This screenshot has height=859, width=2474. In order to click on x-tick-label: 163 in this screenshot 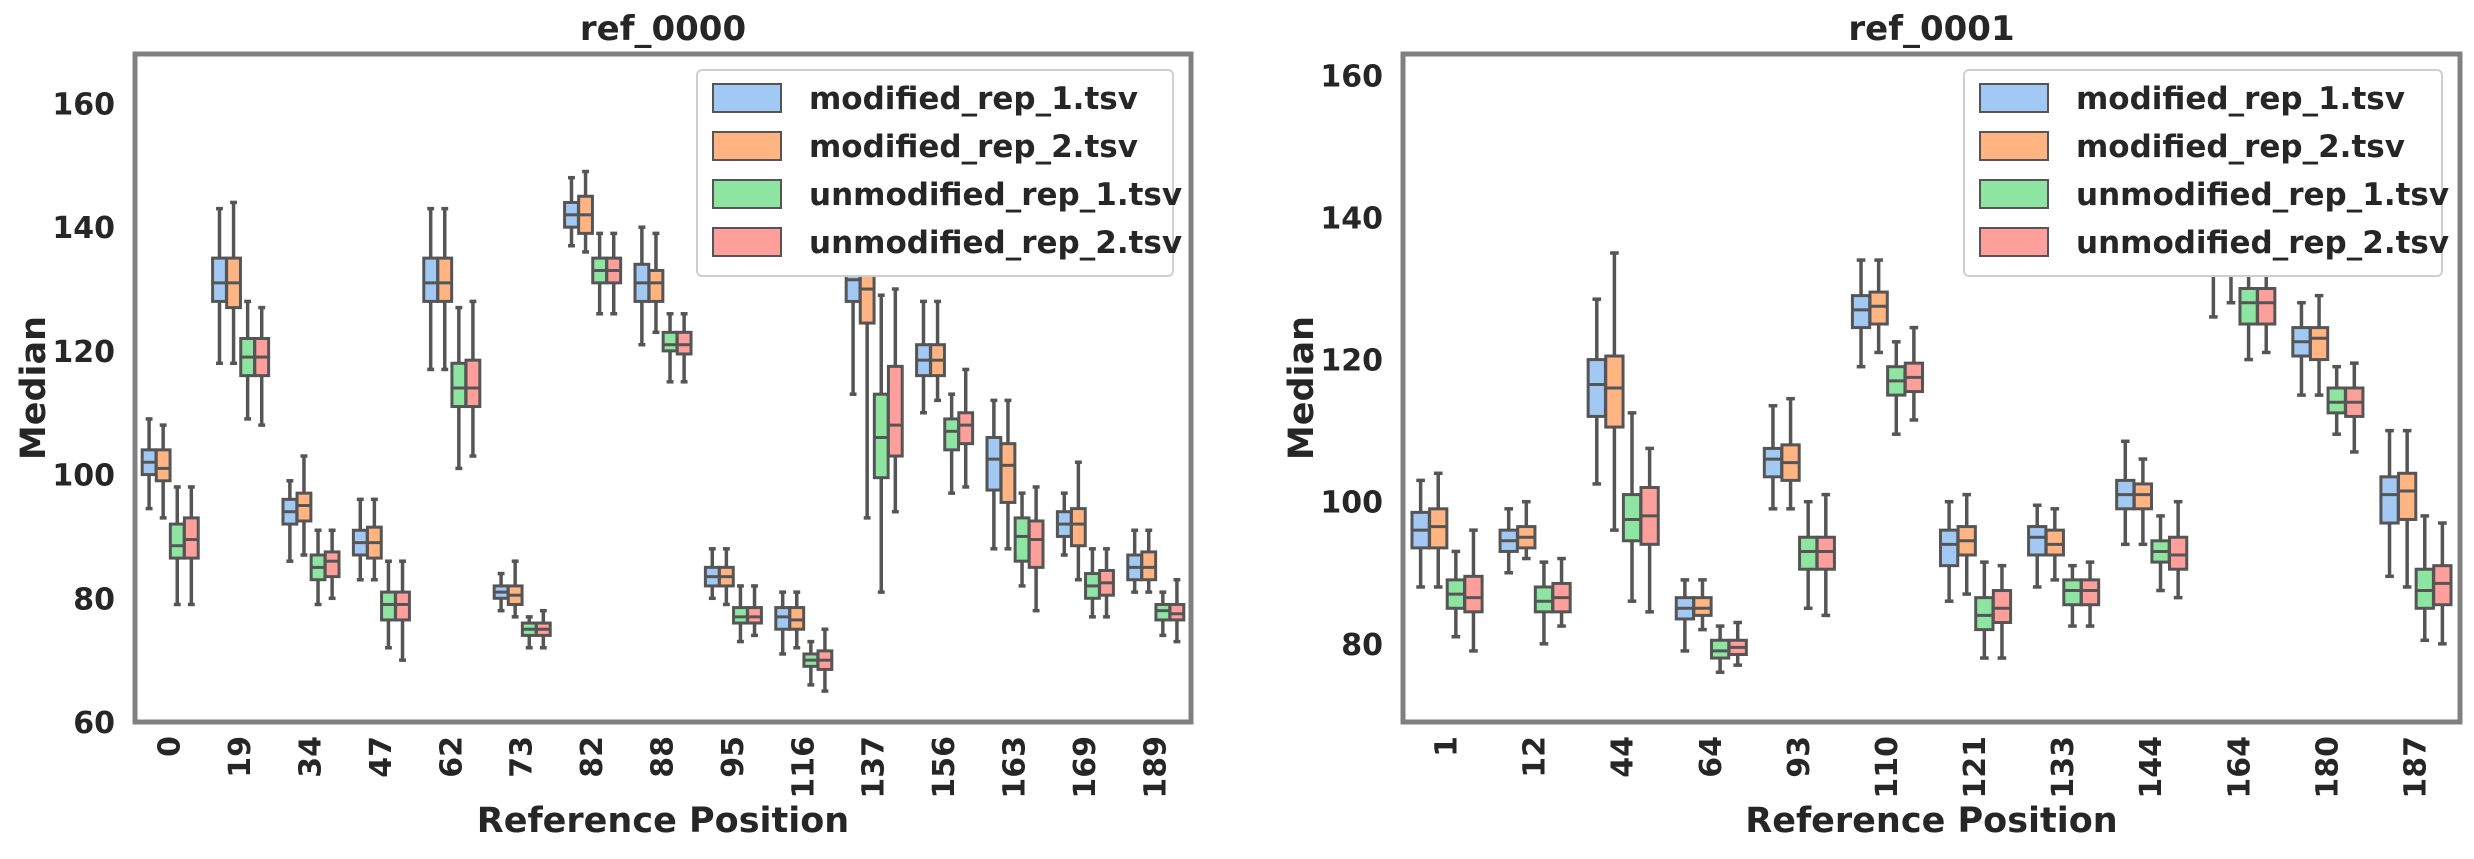, I will do `click(1015, 767)`.